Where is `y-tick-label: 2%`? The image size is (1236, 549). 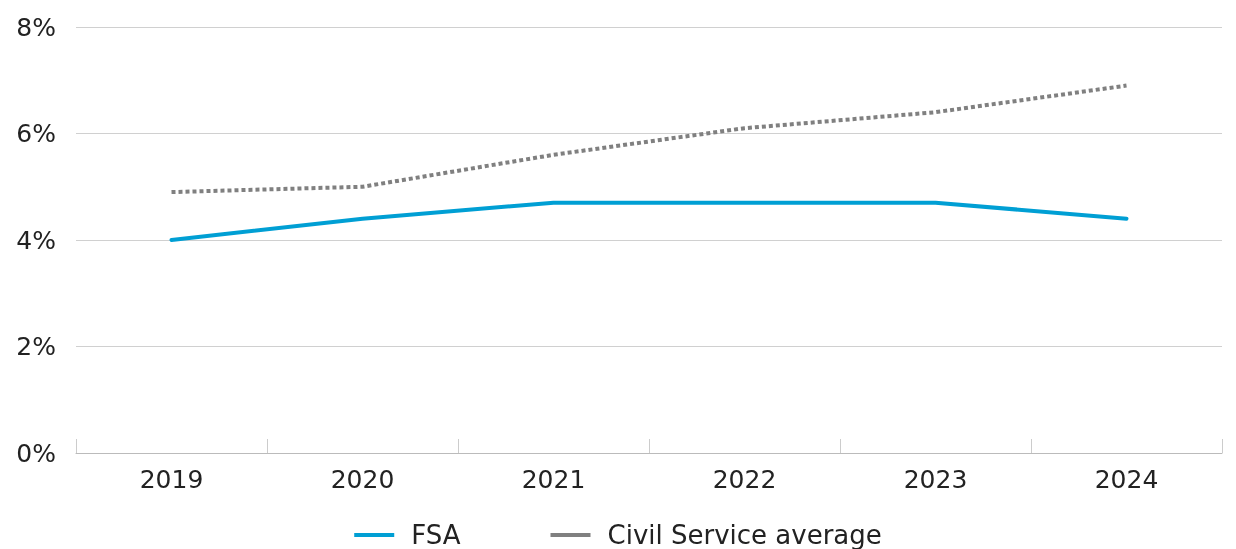
y-tick-label: 2% is located at coordinates (36, 346).